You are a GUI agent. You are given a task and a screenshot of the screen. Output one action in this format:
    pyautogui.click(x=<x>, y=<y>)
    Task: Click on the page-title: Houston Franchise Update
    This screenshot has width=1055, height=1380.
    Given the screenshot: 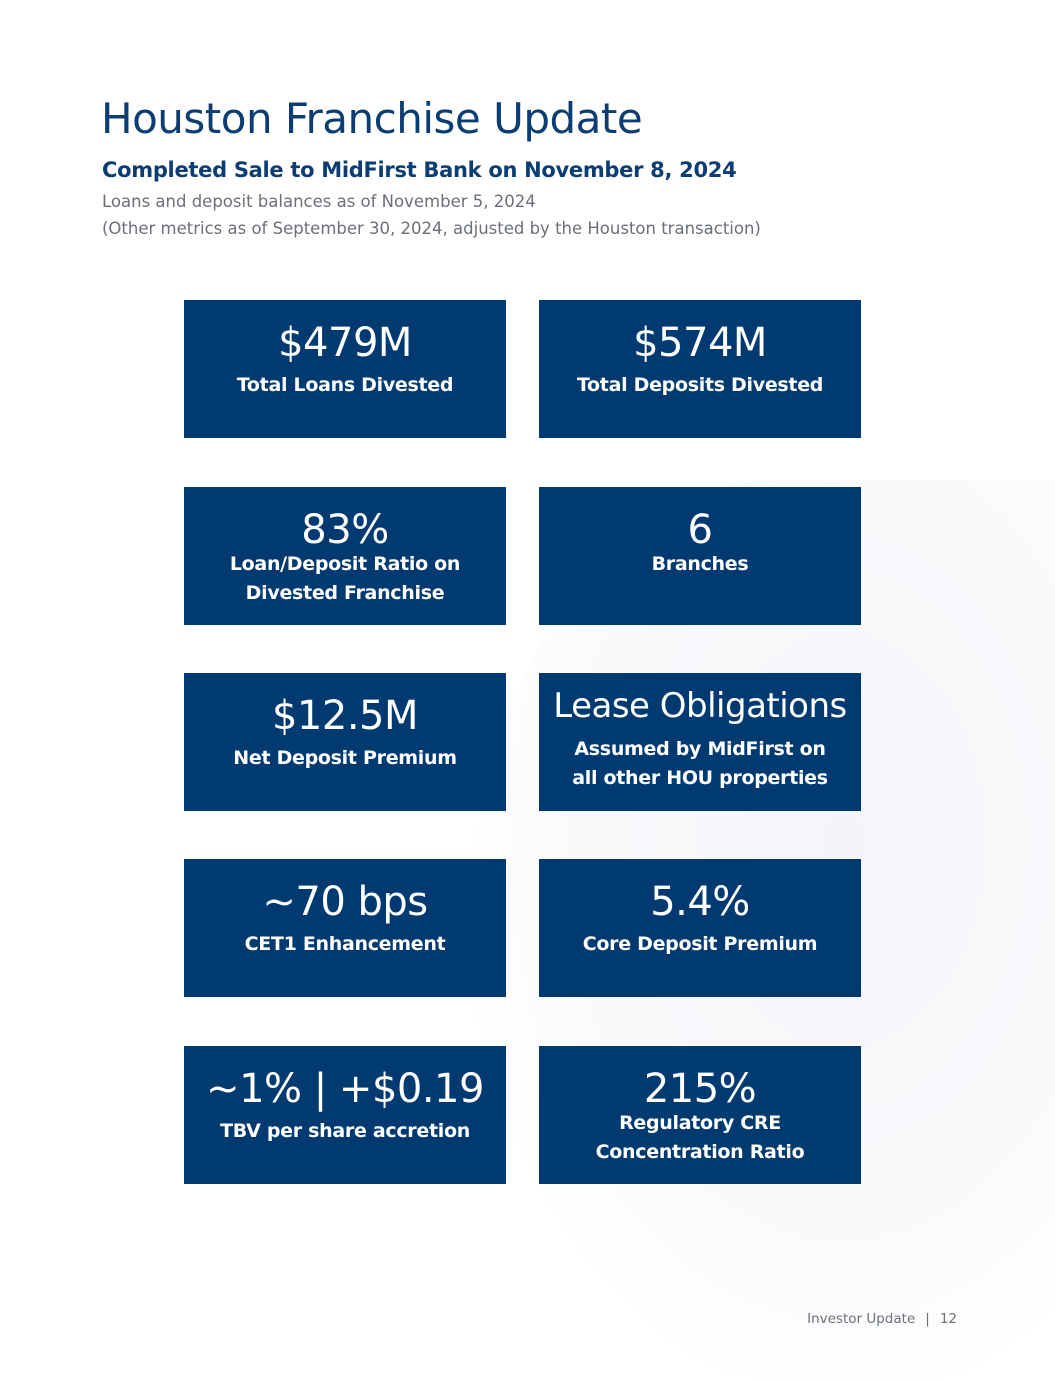 What is the action you would take?
    pyautogui.click(x=372, y=118)
    